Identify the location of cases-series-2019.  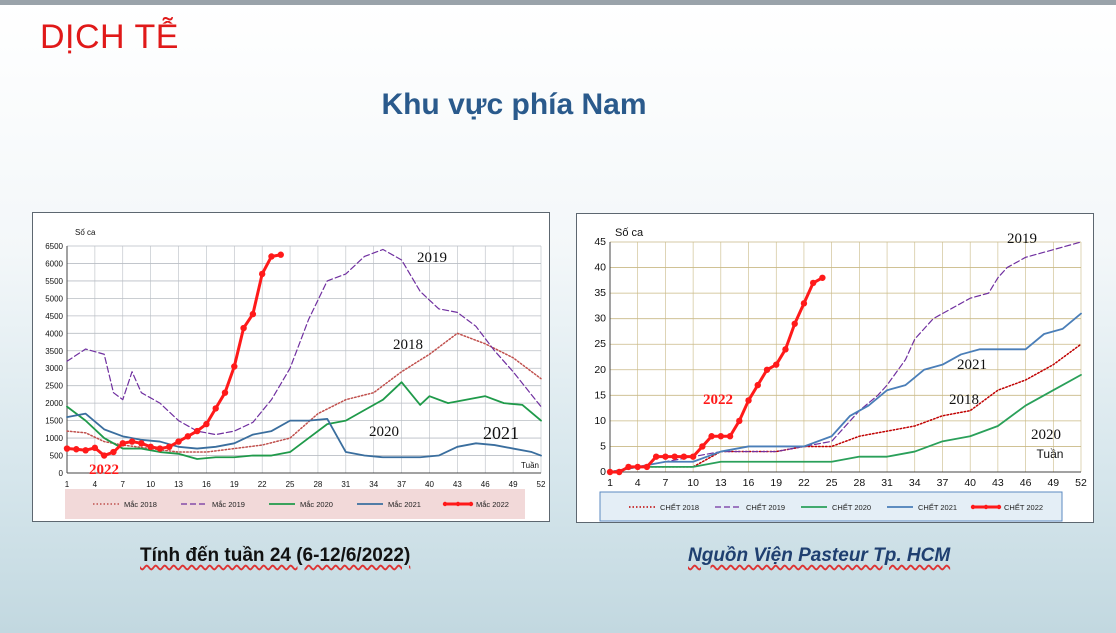
(304, 342).